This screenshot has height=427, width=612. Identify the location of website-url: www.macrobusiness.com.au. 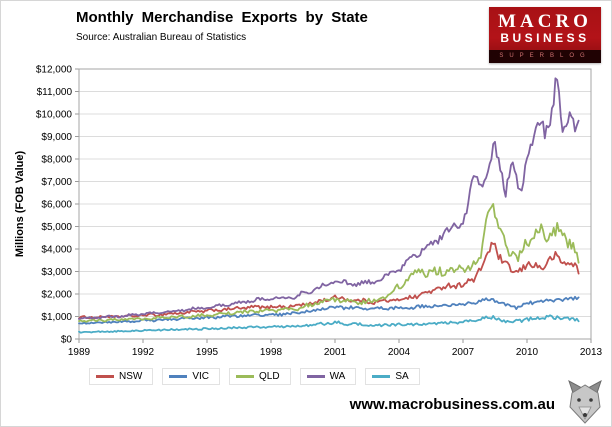
(452, 404).